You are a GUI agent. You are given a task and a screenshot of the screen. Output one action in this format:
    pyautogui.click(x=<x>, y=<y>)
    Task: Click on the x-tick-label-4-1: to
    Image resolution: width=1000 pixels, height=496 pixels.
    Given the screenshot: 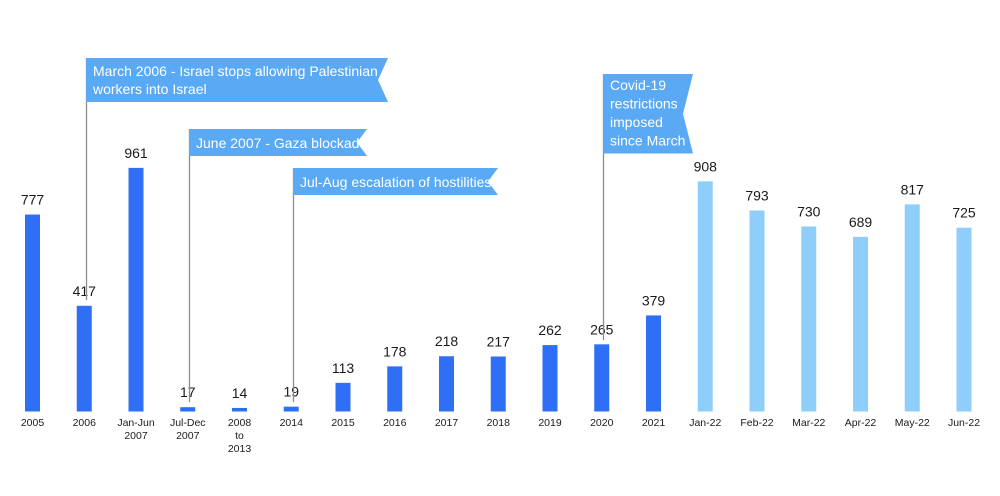 What is the action you would take?
    pyautogui.click(x=239, y=436)
    